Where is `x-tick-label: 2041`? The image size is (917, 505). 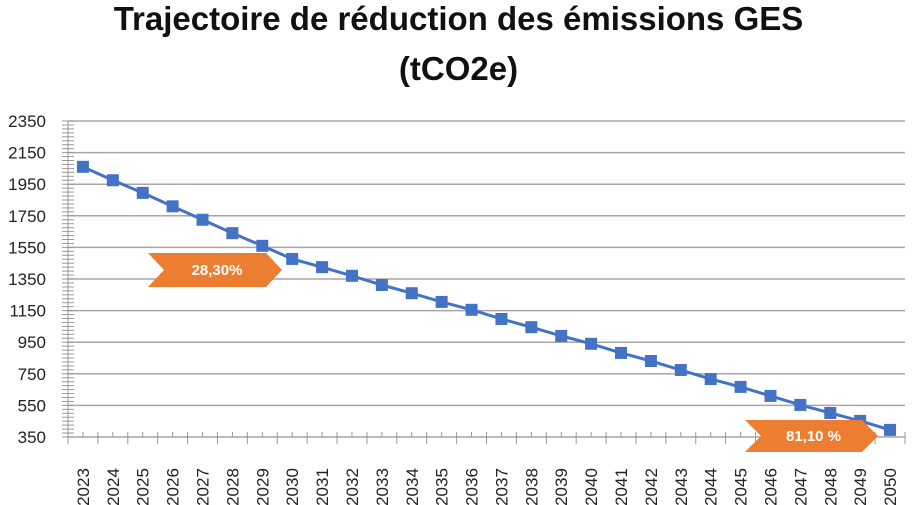 x-tick-label: 2041 is located at coordinates (621, 486).